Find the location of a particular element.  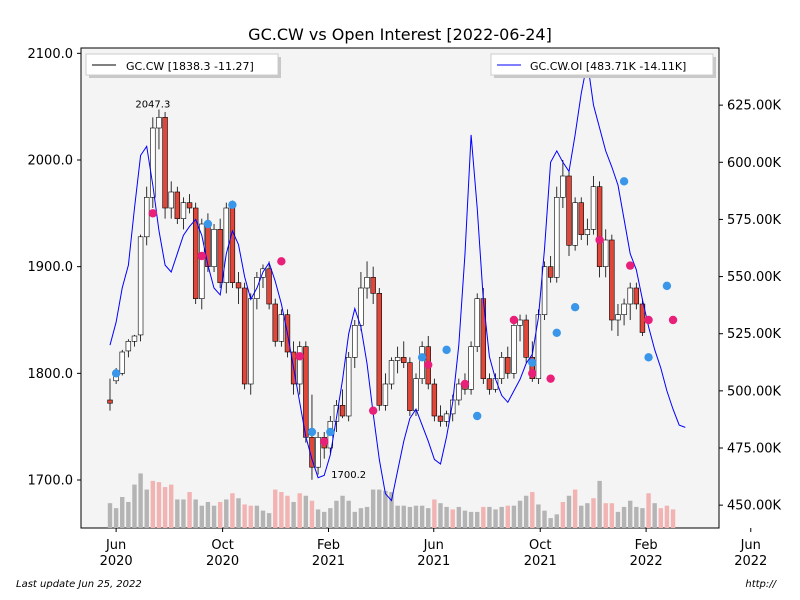

y-left-tick-label: 1800.0 is located at coordinates (51, 374).